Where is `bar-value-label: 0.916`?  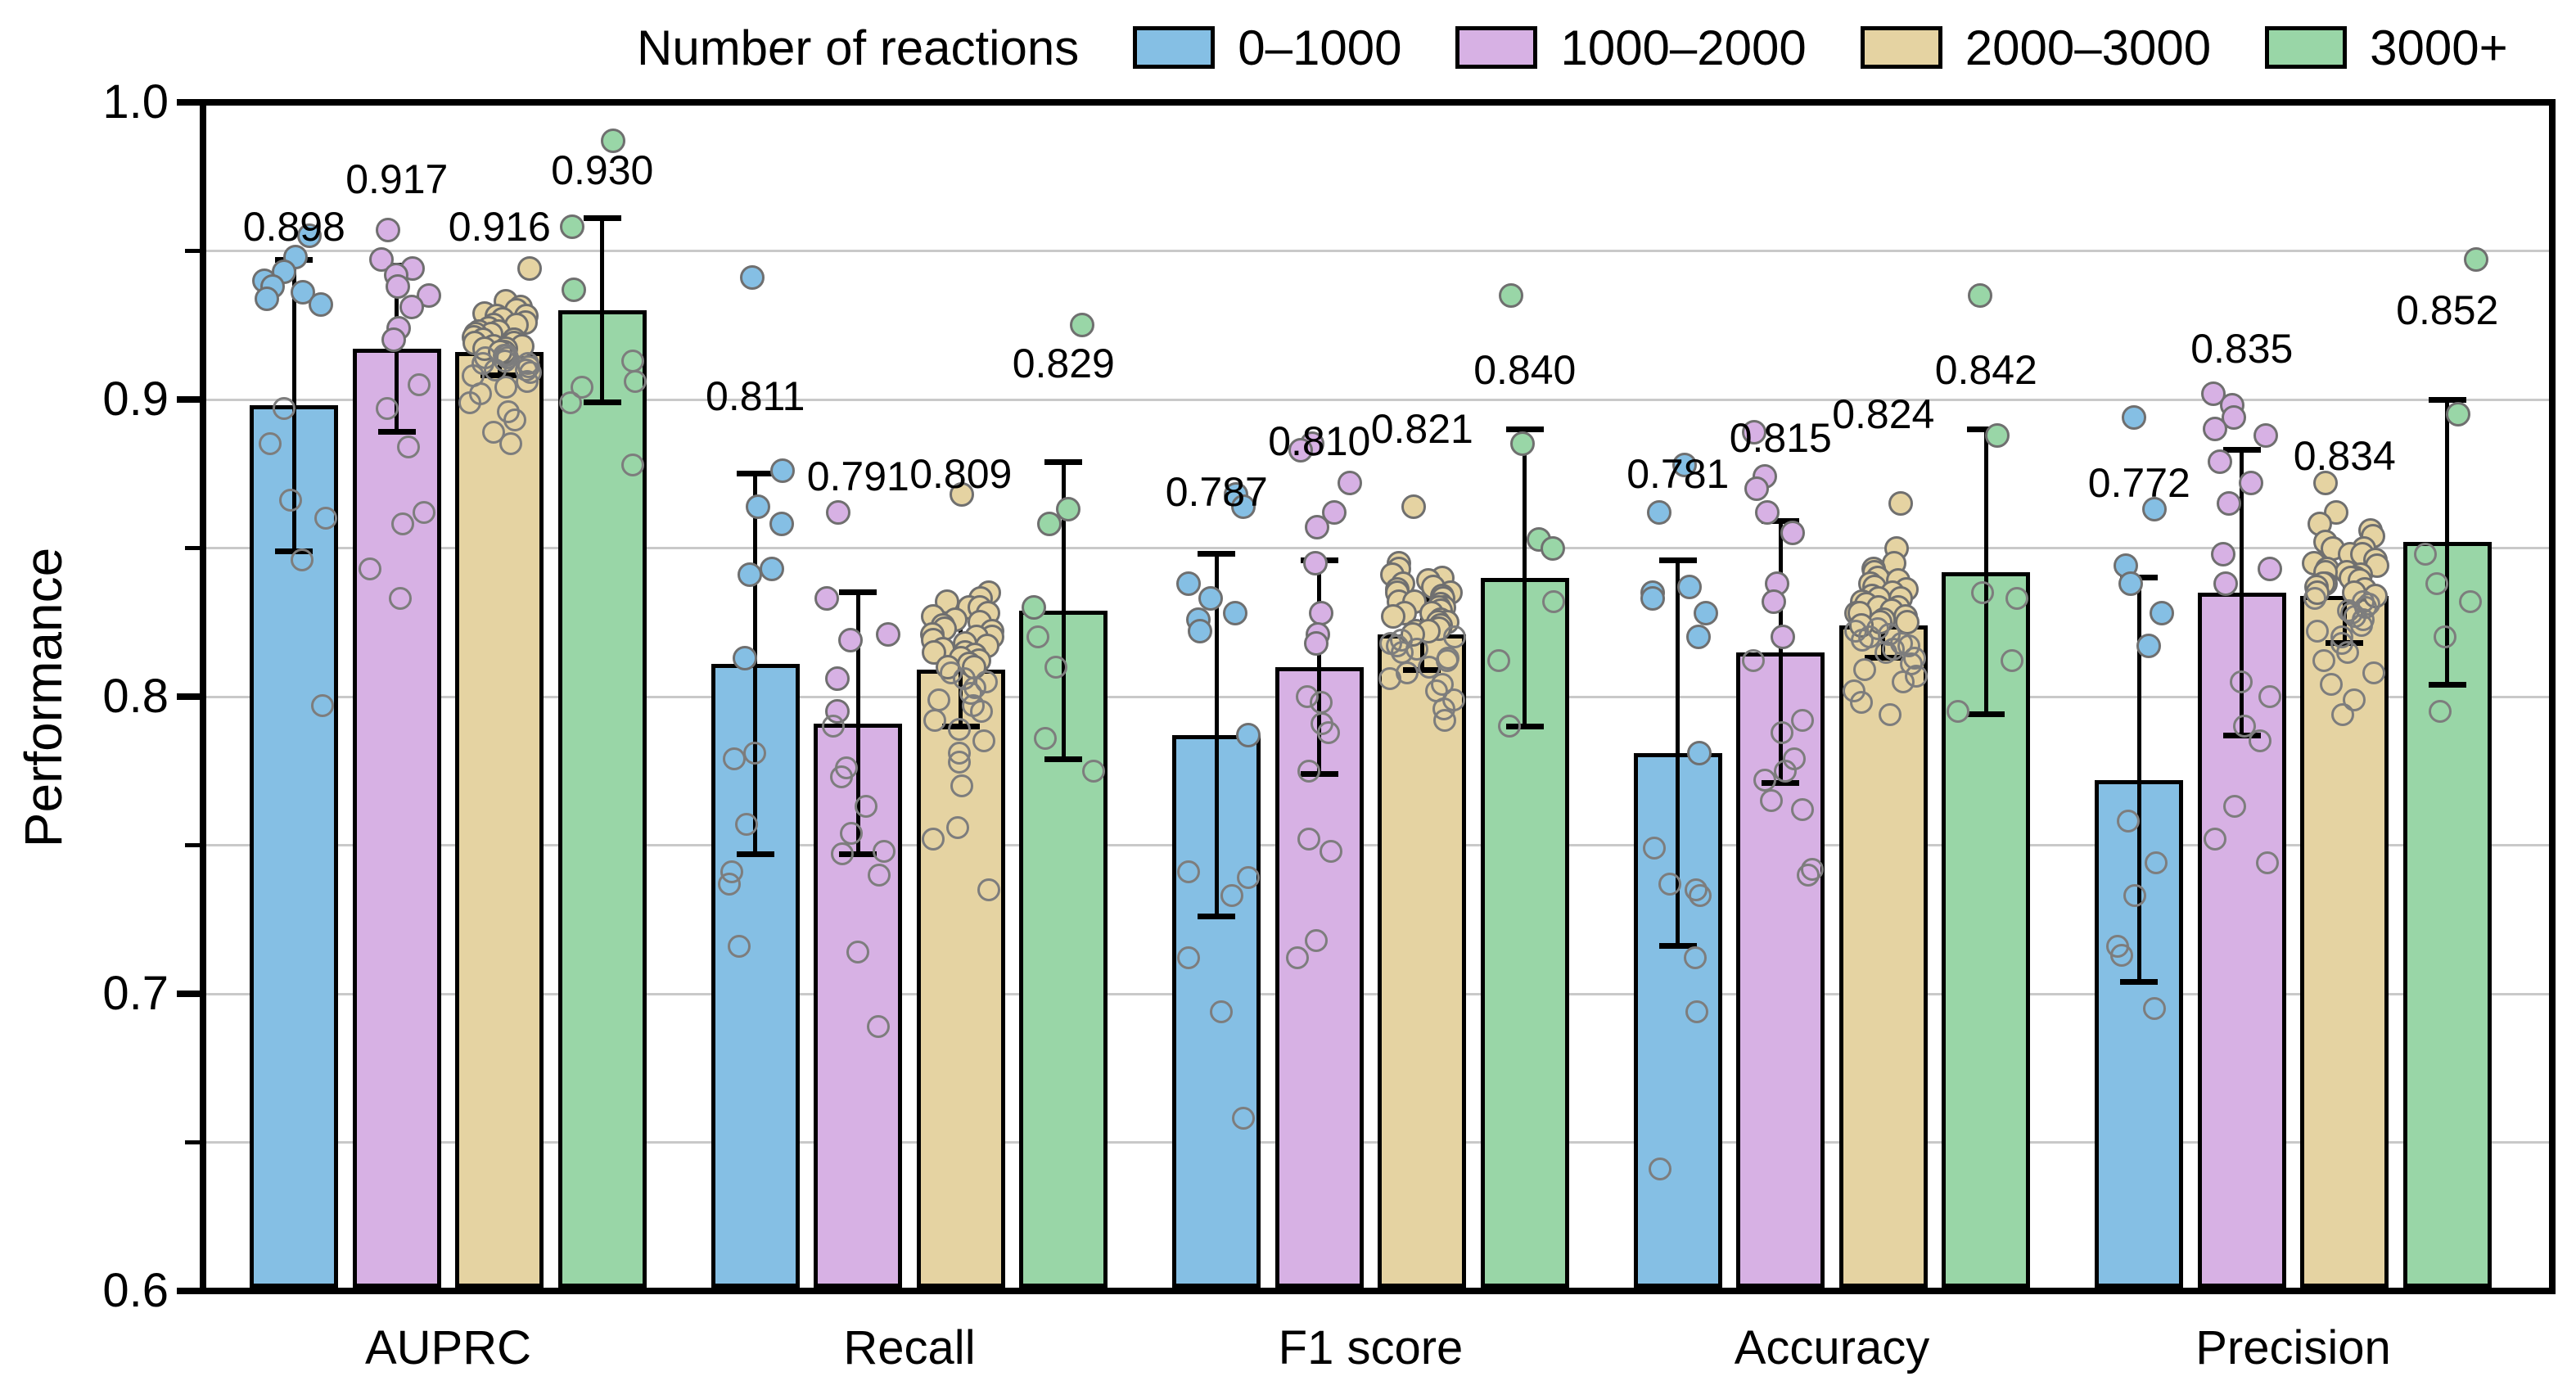
bar-value-label: 0.916 is located at coordinates (499, 227).